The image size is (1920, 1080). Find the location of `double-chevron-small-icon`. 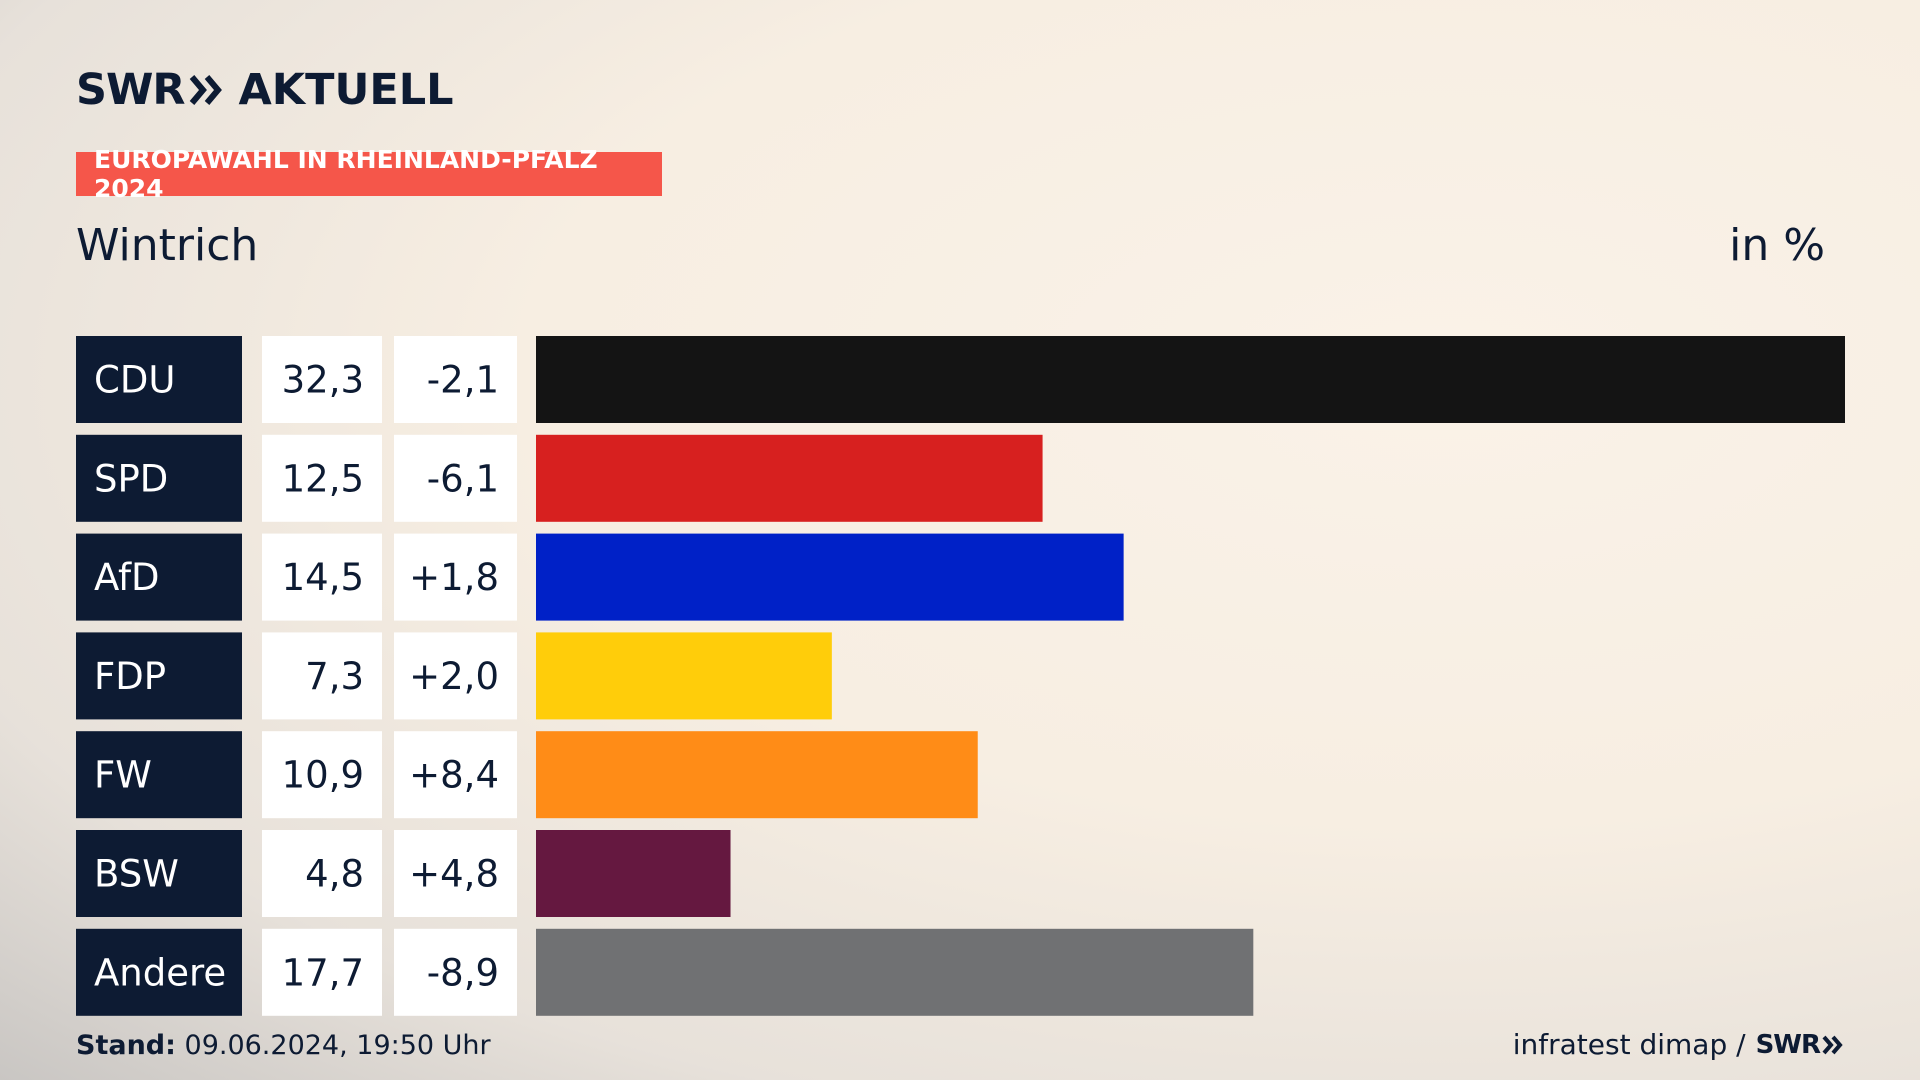

double-chevron-small-icon is located at coordinates (1832, 1044).